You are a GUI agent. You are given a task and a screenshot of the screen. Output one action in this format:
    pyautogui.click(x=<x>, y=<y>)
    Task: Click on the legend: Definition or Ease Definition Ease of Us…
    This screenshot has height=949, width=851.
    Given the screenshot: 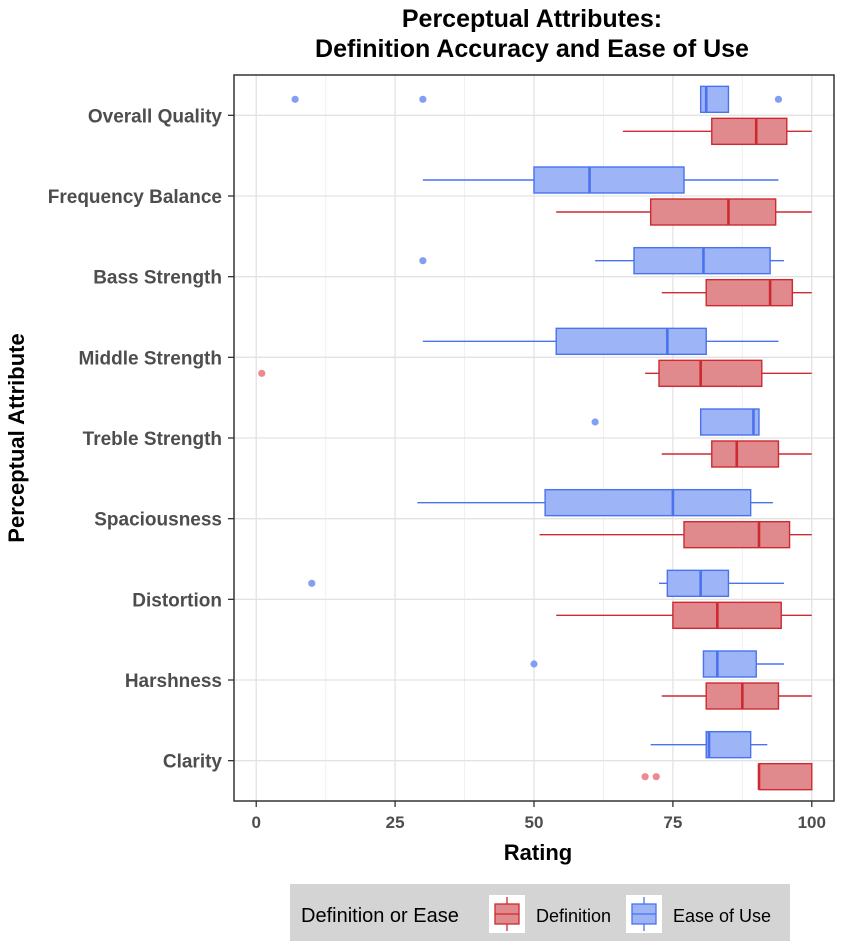 What is the action you would take?
    pyautogui.click(x=540, y=912)
    